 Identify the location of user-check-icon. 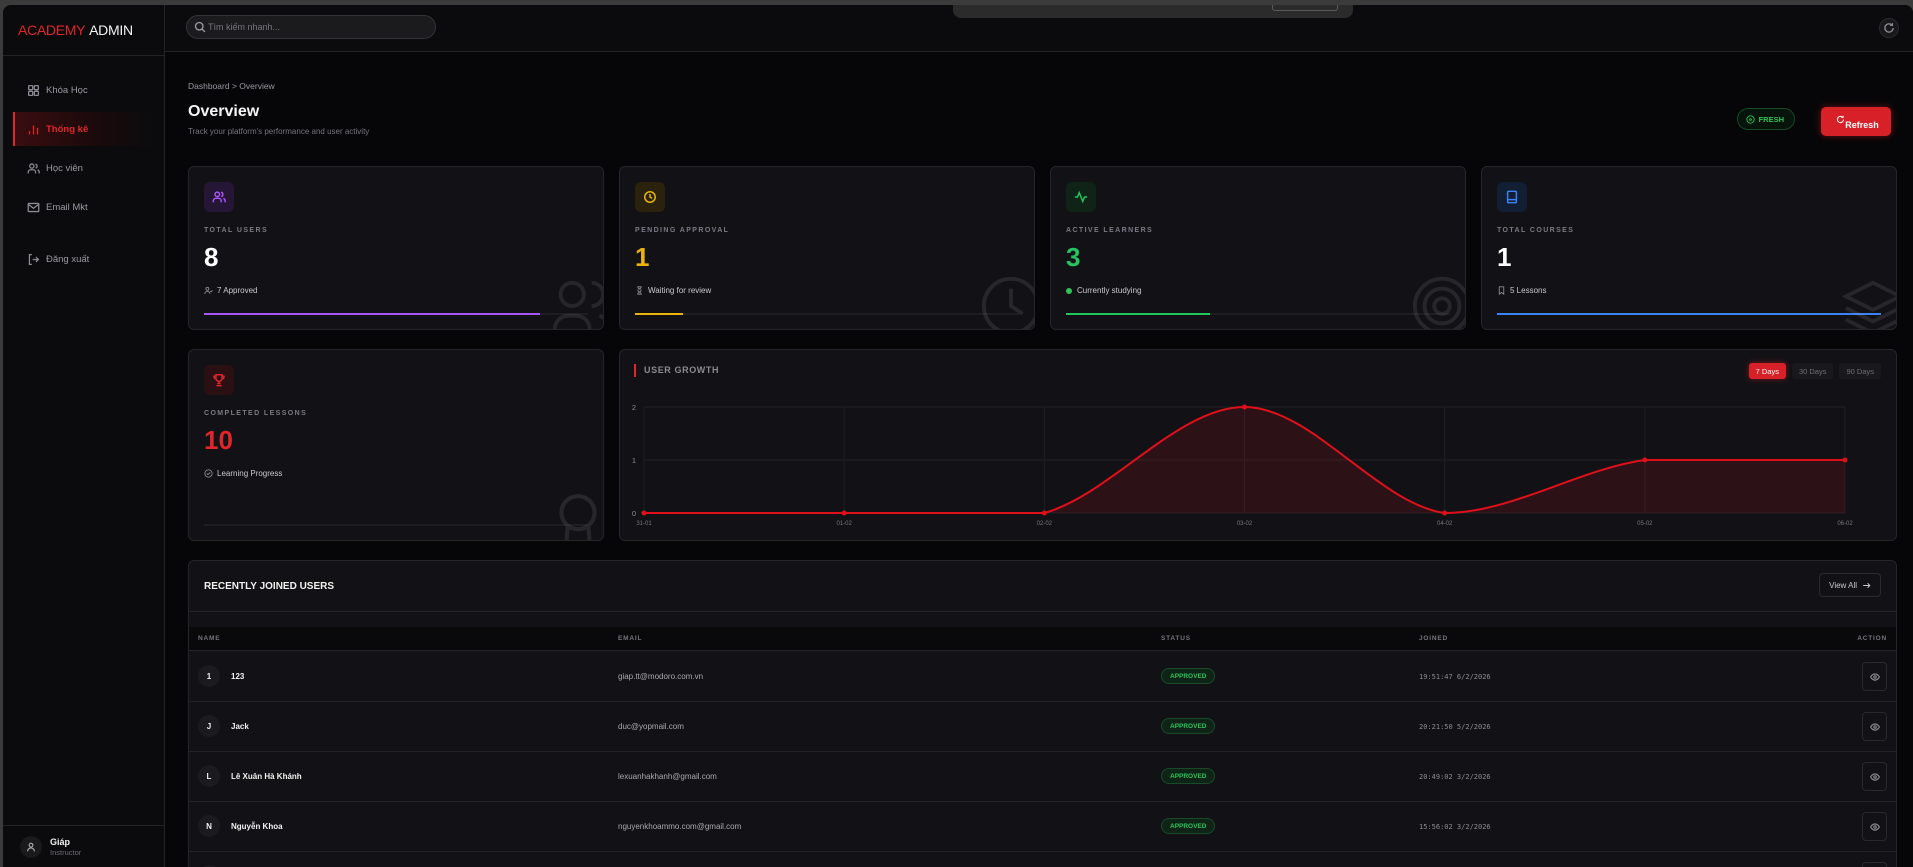
(208, 290).